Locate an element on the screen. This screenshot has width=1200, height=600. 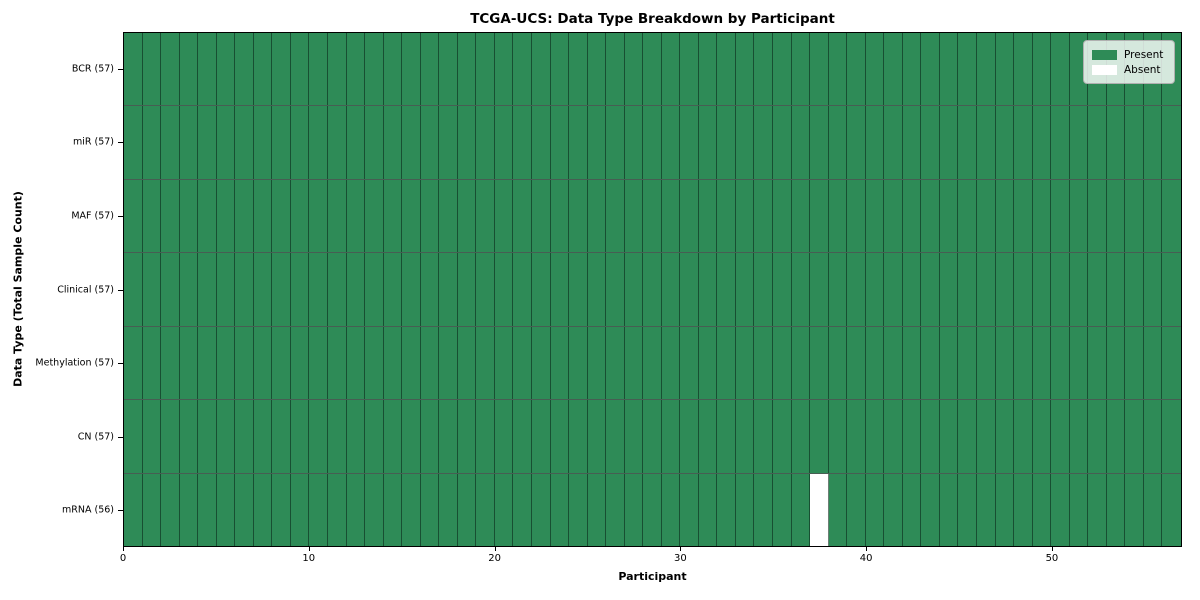
x-tick-label: 50 is located at coordinates (1052, 558).